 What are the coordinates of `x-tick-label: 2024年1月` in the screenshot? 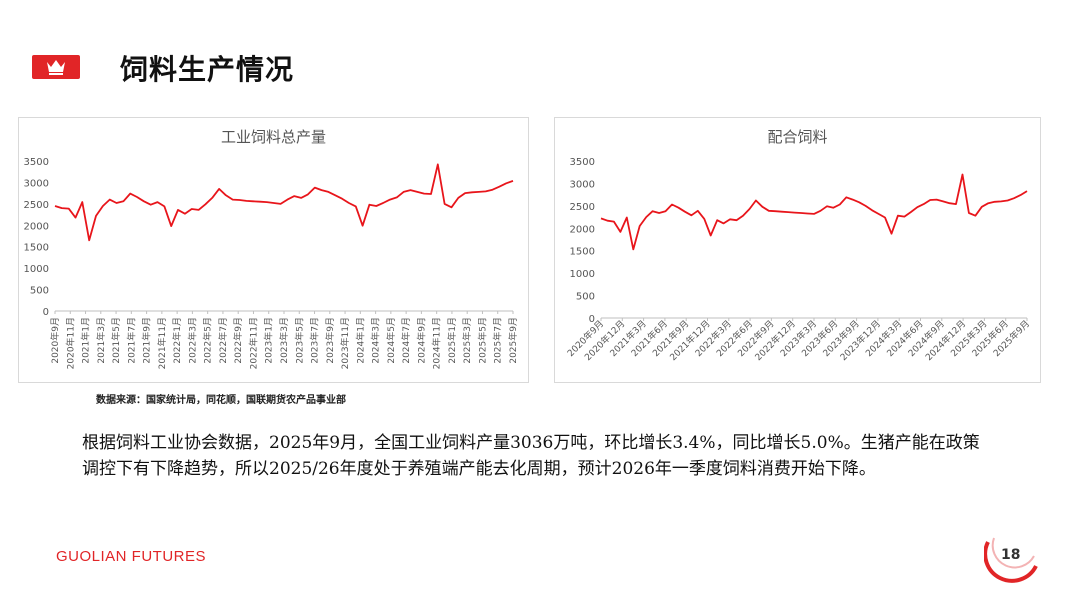 It's located at (360, 340).